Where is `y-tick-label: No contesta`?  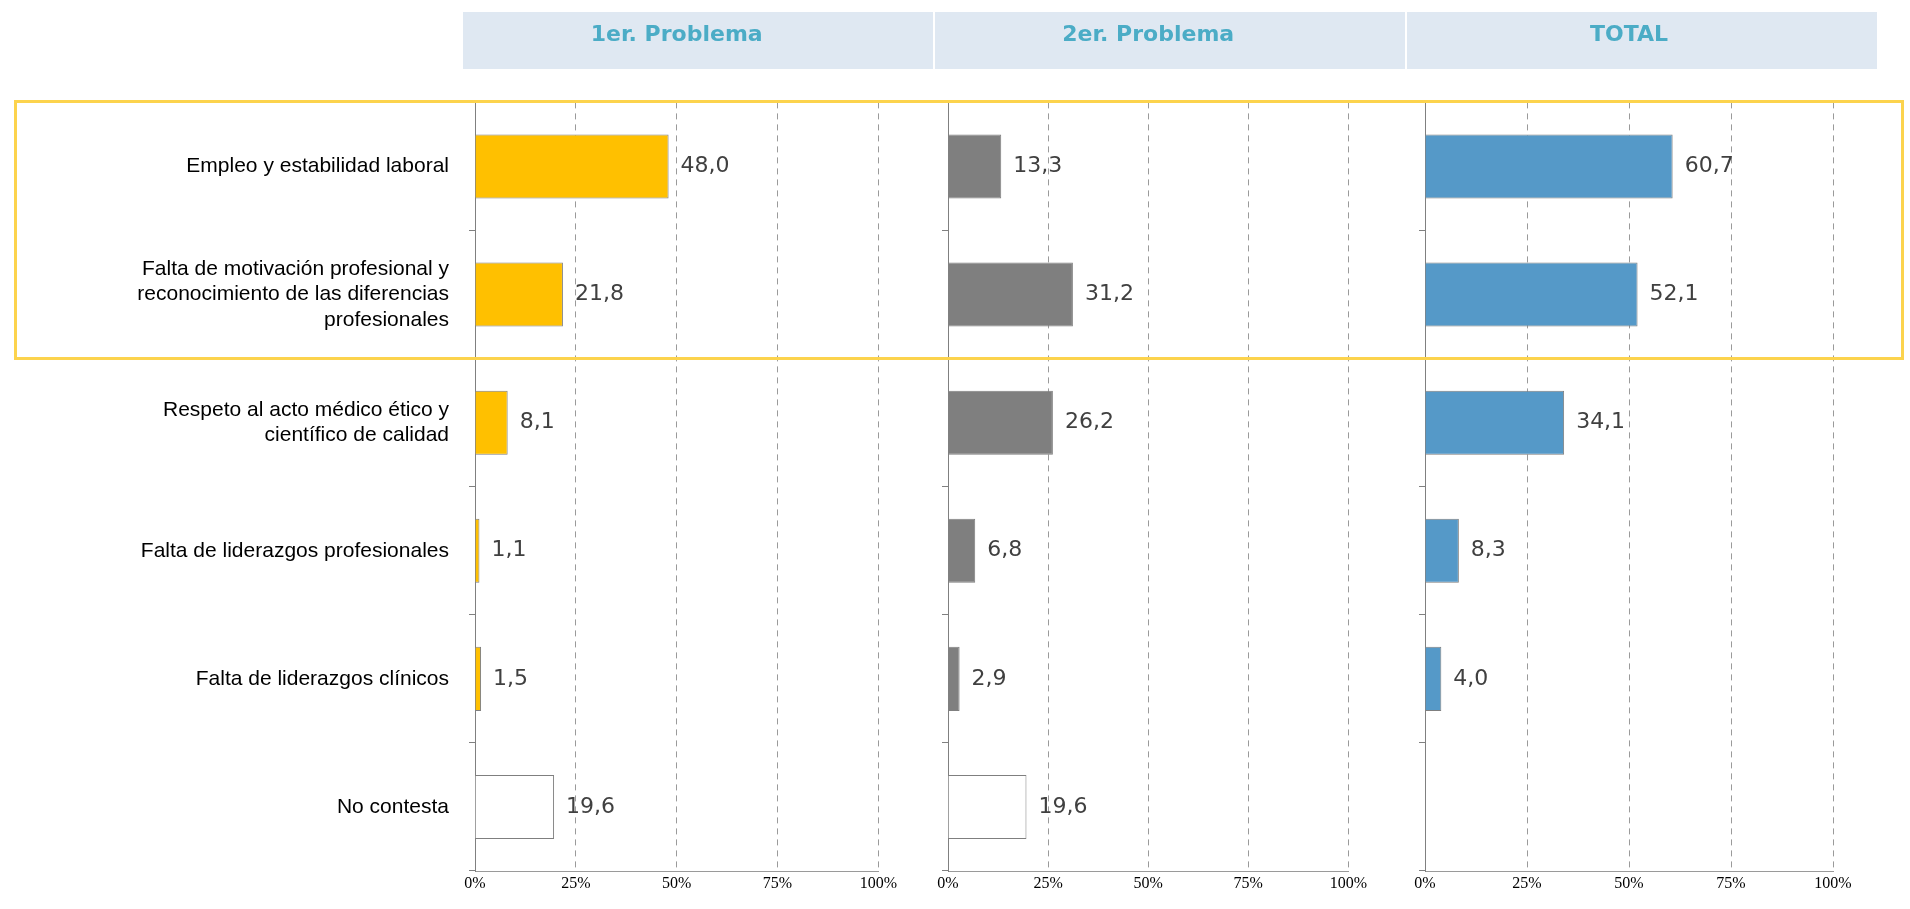 y-tick-label: No contesta is located at coordinates (393, 805).